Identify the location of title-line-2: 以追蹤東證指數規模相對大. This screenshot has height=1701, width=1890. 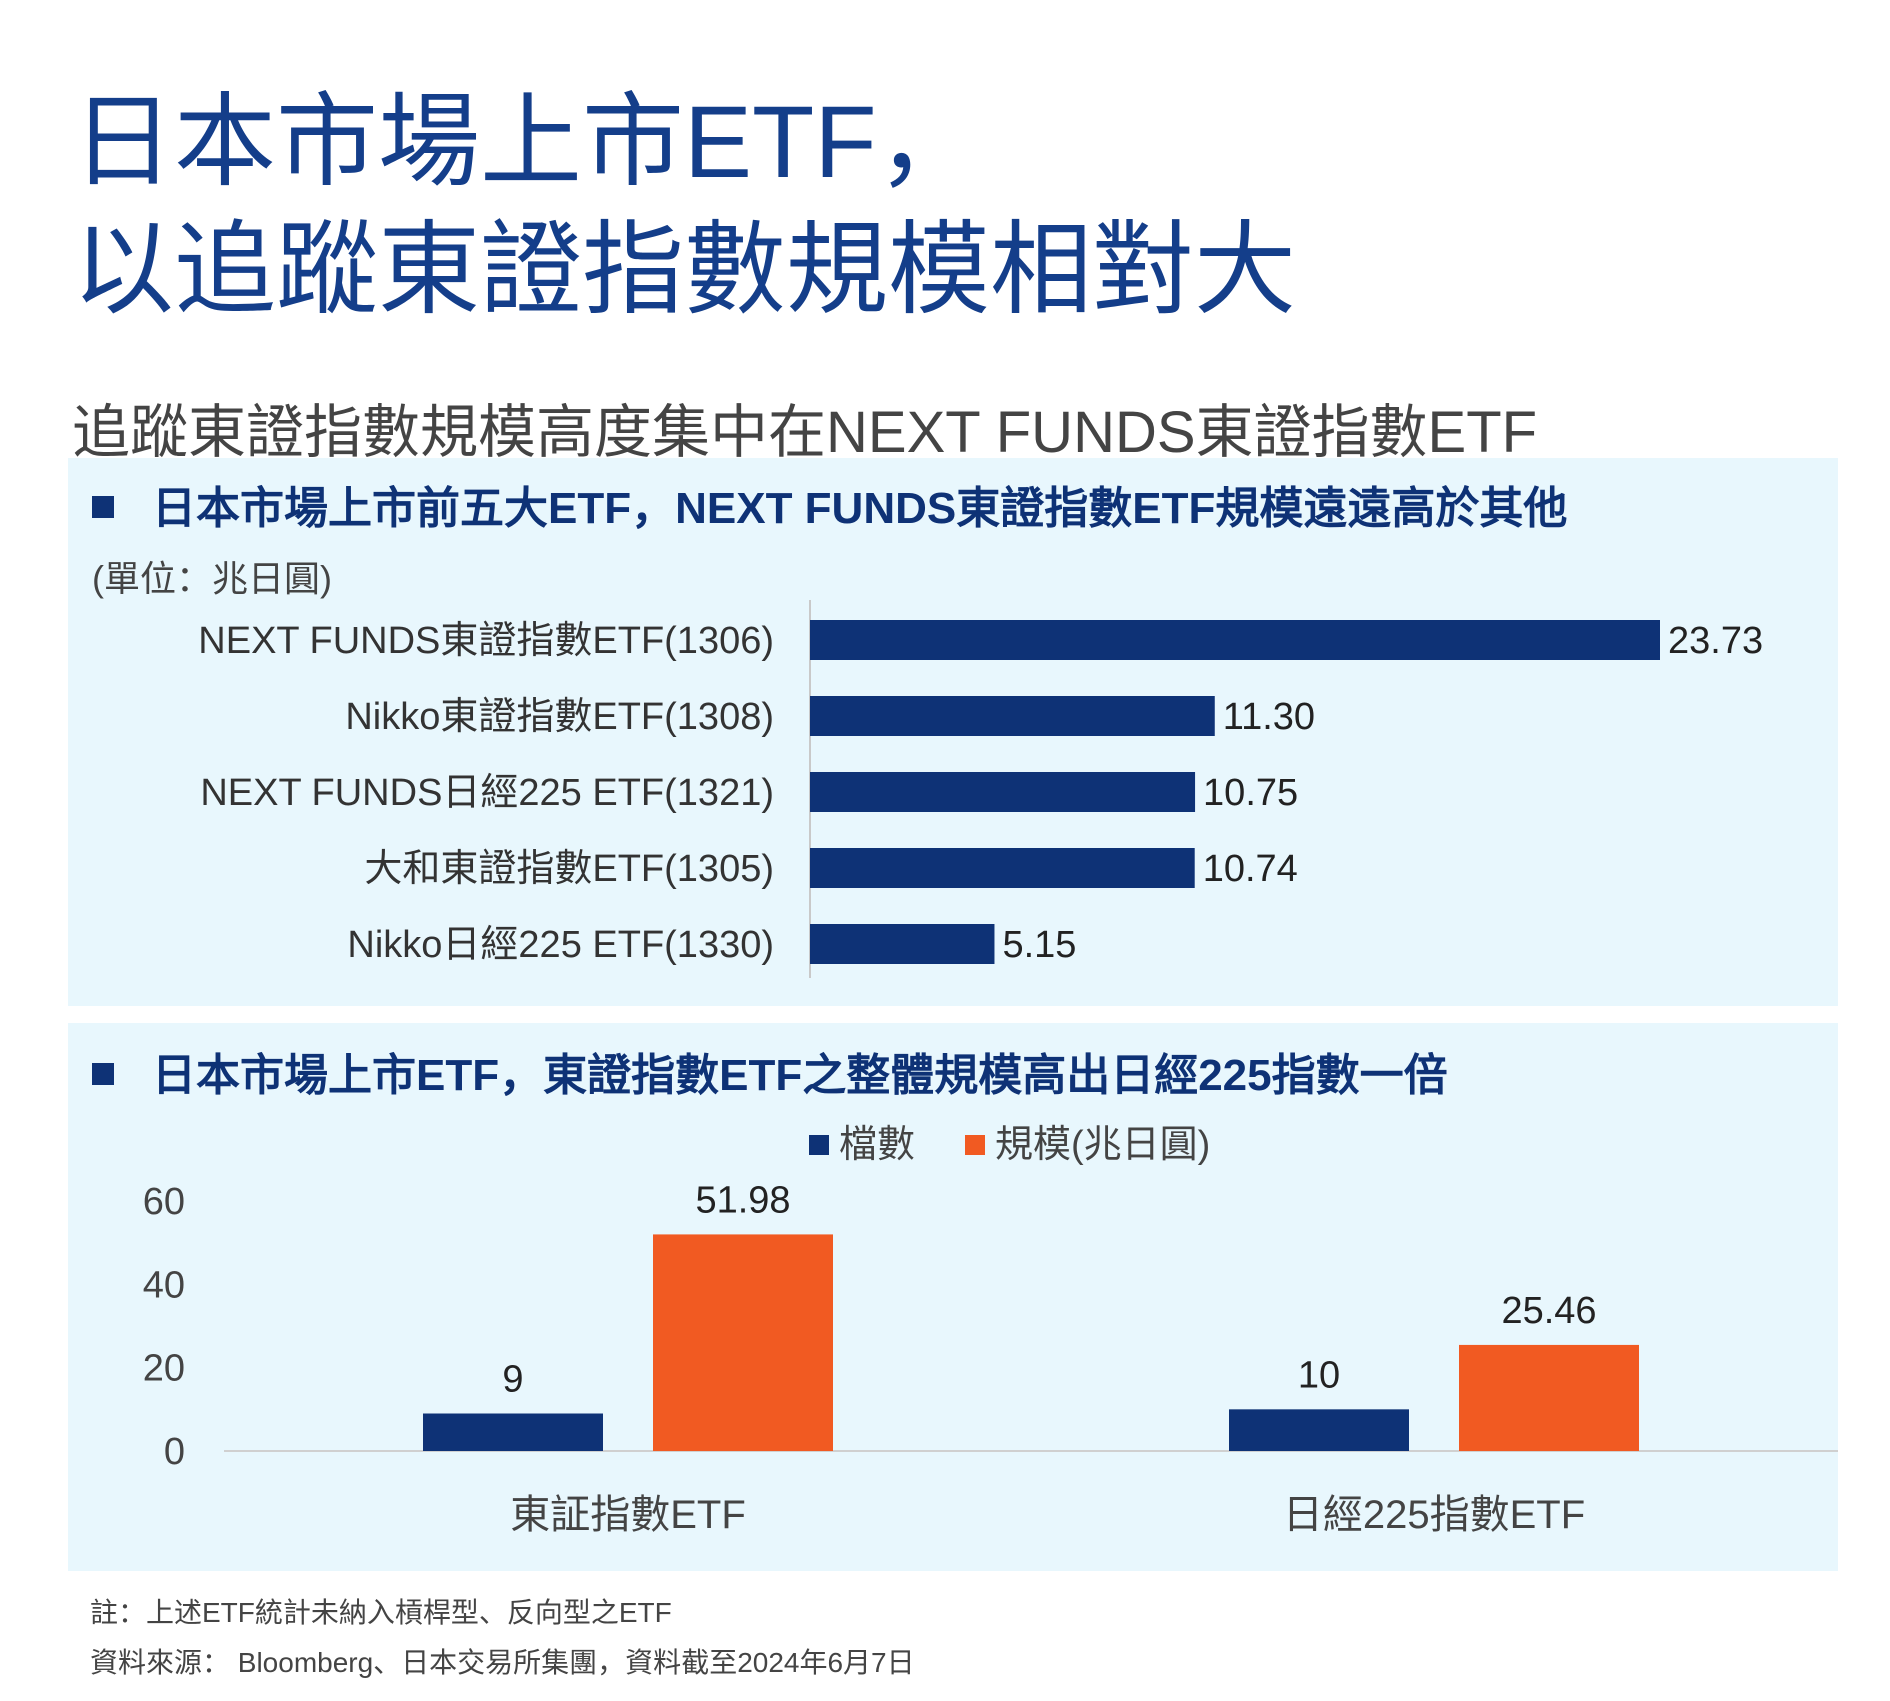
(684, 270).